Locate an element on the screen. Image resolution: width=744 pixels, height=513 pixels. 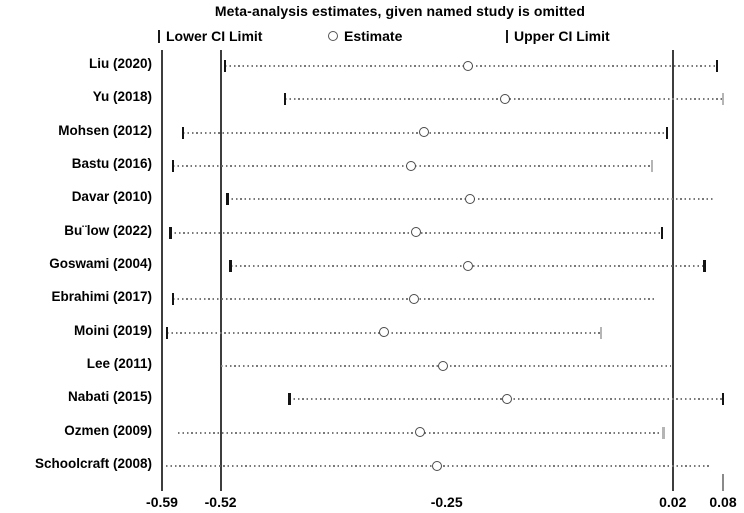
x-axis-tick-label: 0.02 is located at coordinates (673, 502).